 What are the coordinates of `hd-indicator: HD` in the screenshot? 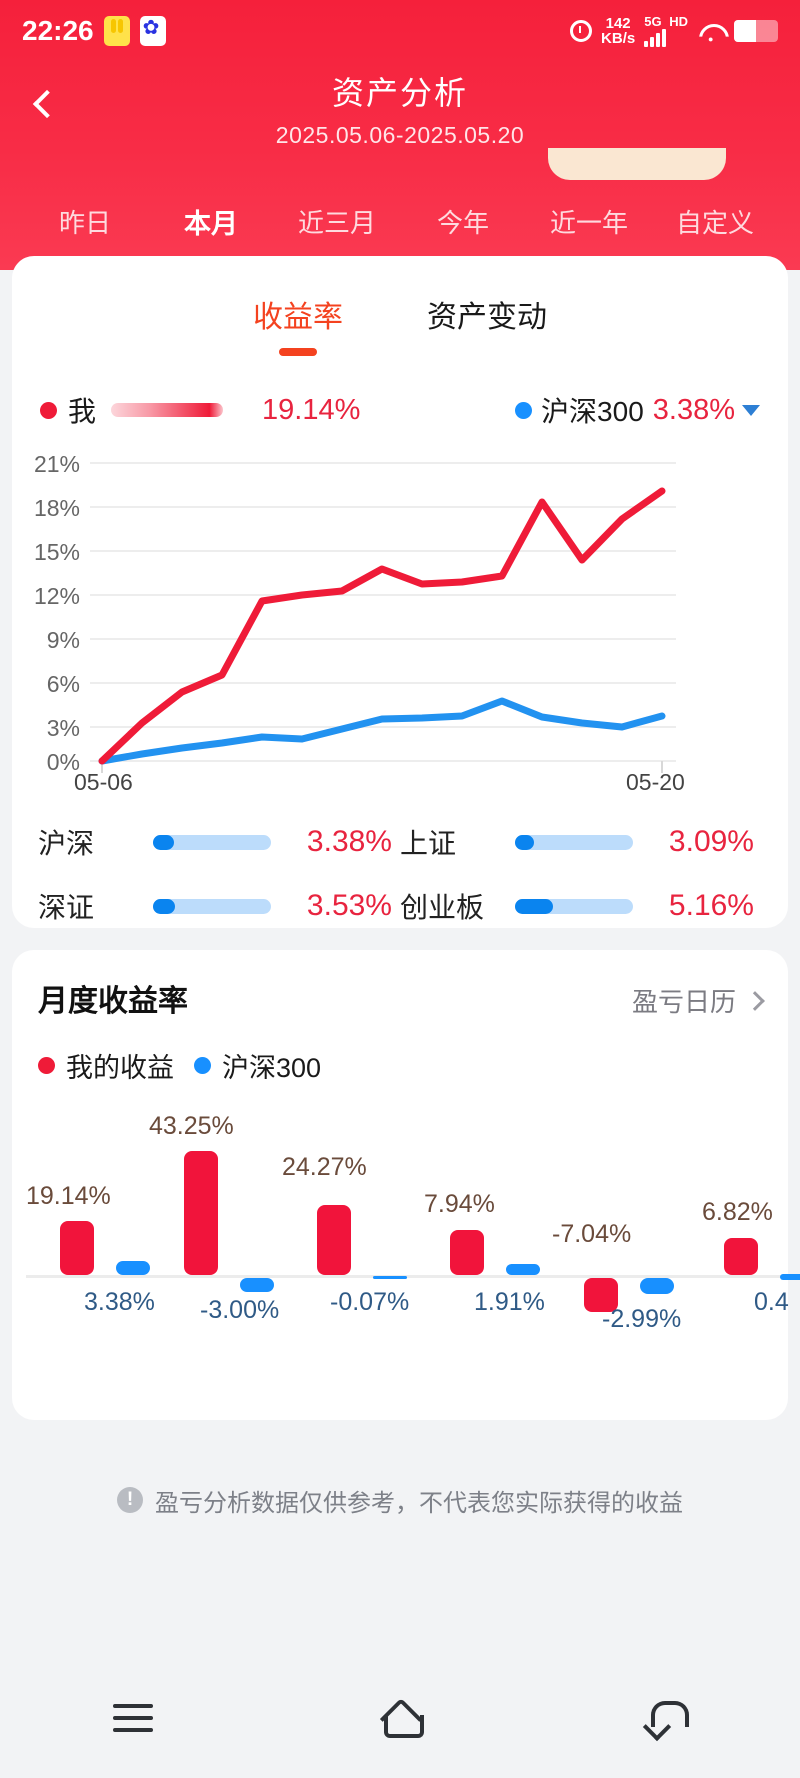 It's located at (678, 21).